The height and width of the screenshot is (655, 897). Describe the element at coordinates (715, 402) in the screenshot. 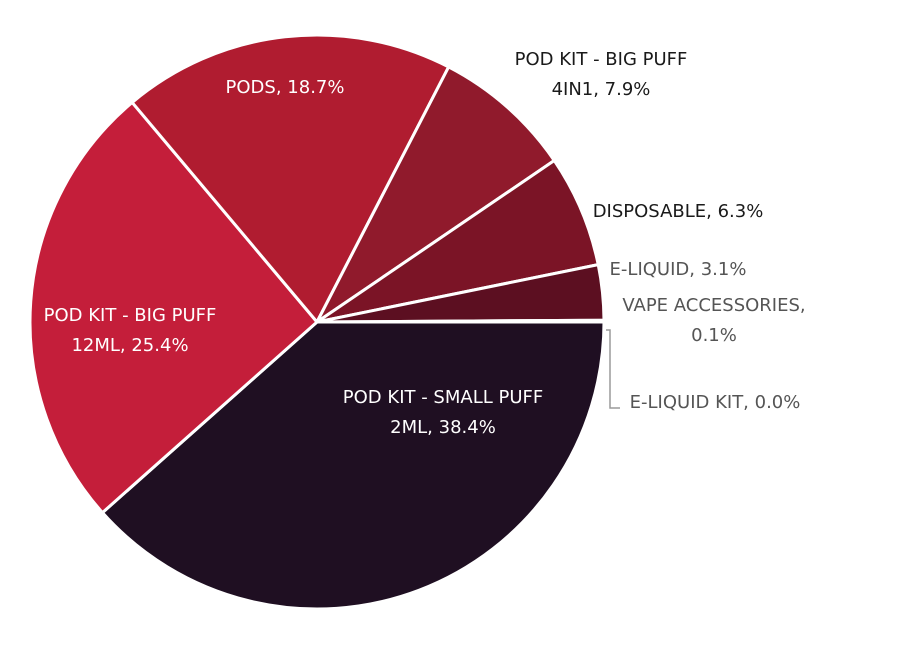

I see `data-label: E-LIQUID KIT, 0.0%` at that location.